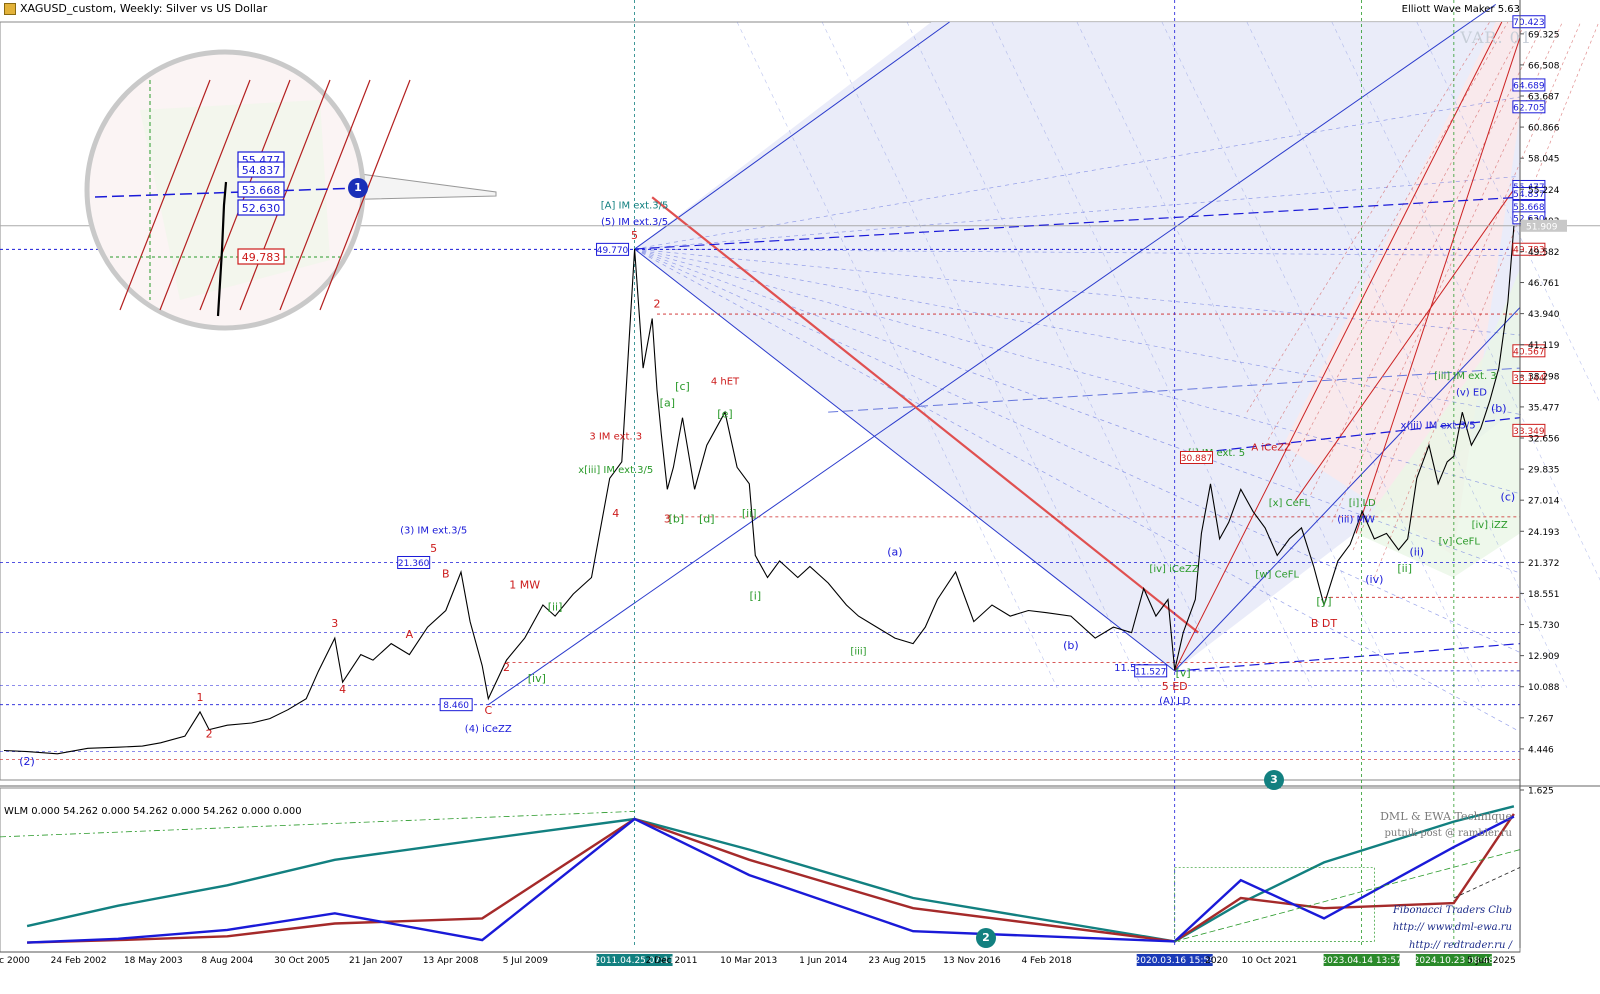 The image size is (1600, 994). I want to click on x-tick-label: 2023.04.14 13:57, so click(1361, 961).